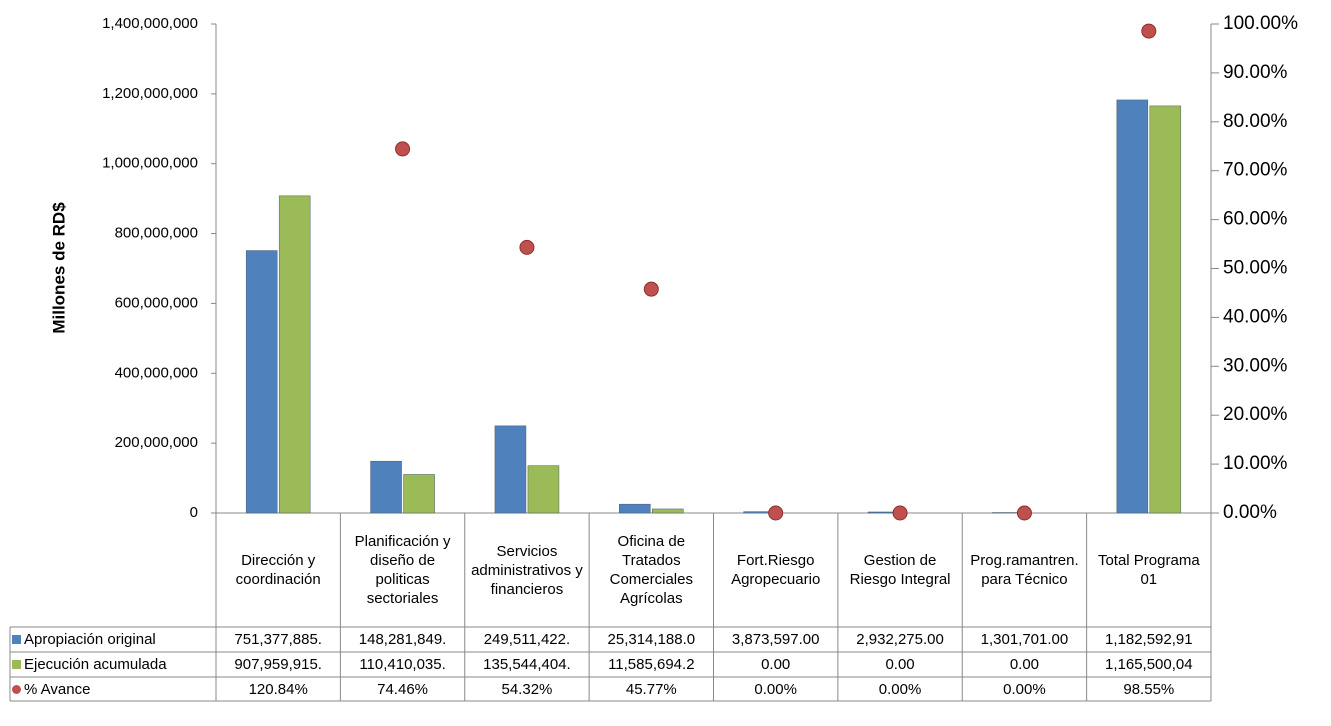 The image size is (1331, 726). What do you see at coordinates (194, 512) in the screenshot?
I see `y-tick-label: 0` at bounding box center [194, 512].